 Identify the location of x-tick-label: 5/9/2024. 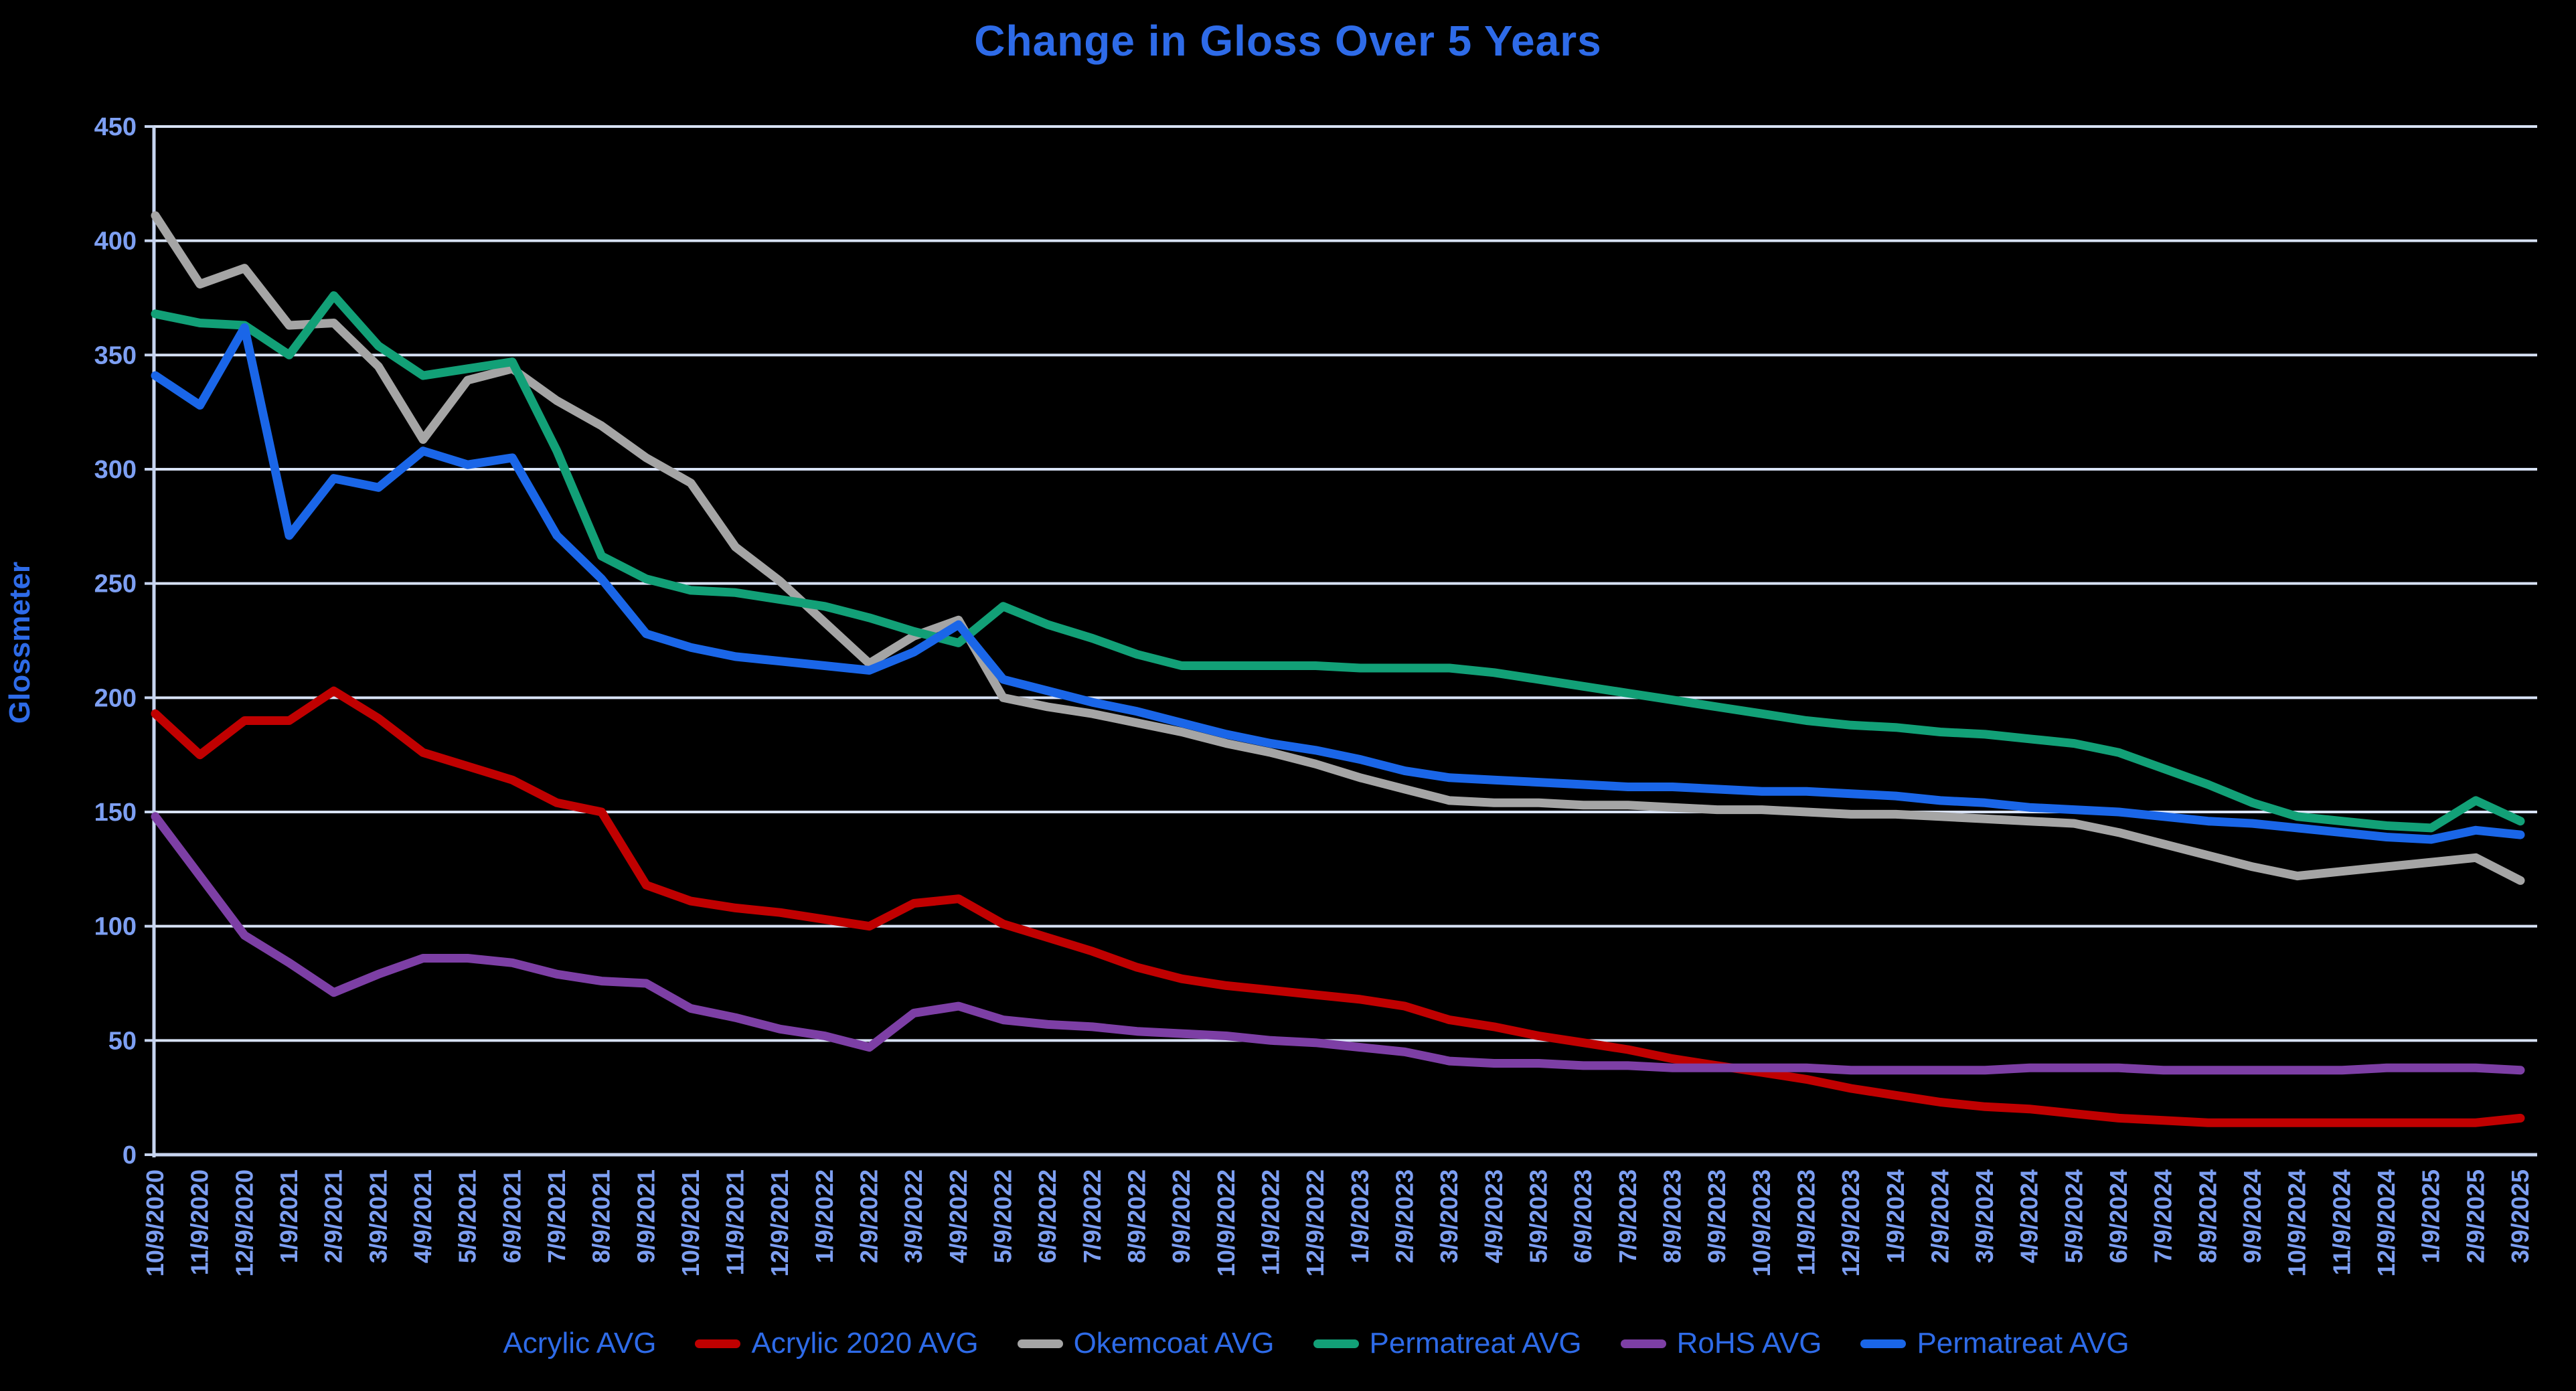
(2073, 1216).